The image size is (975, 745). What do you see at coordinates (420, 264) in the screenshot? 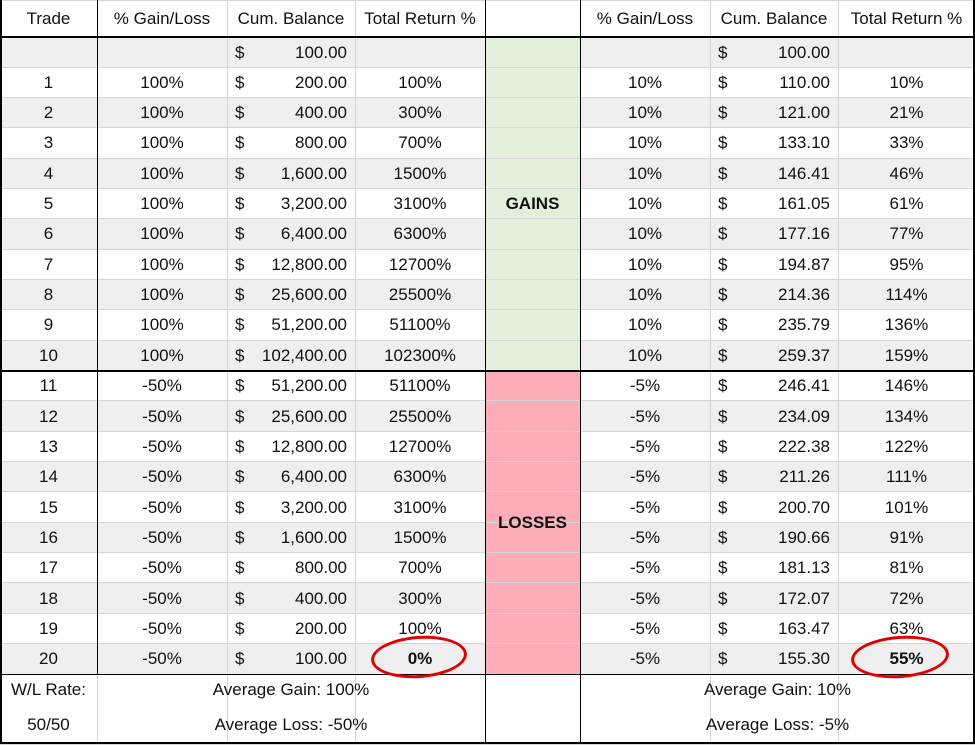
I see `left-return-cell: 12700%` at bounding box center [420, 264].